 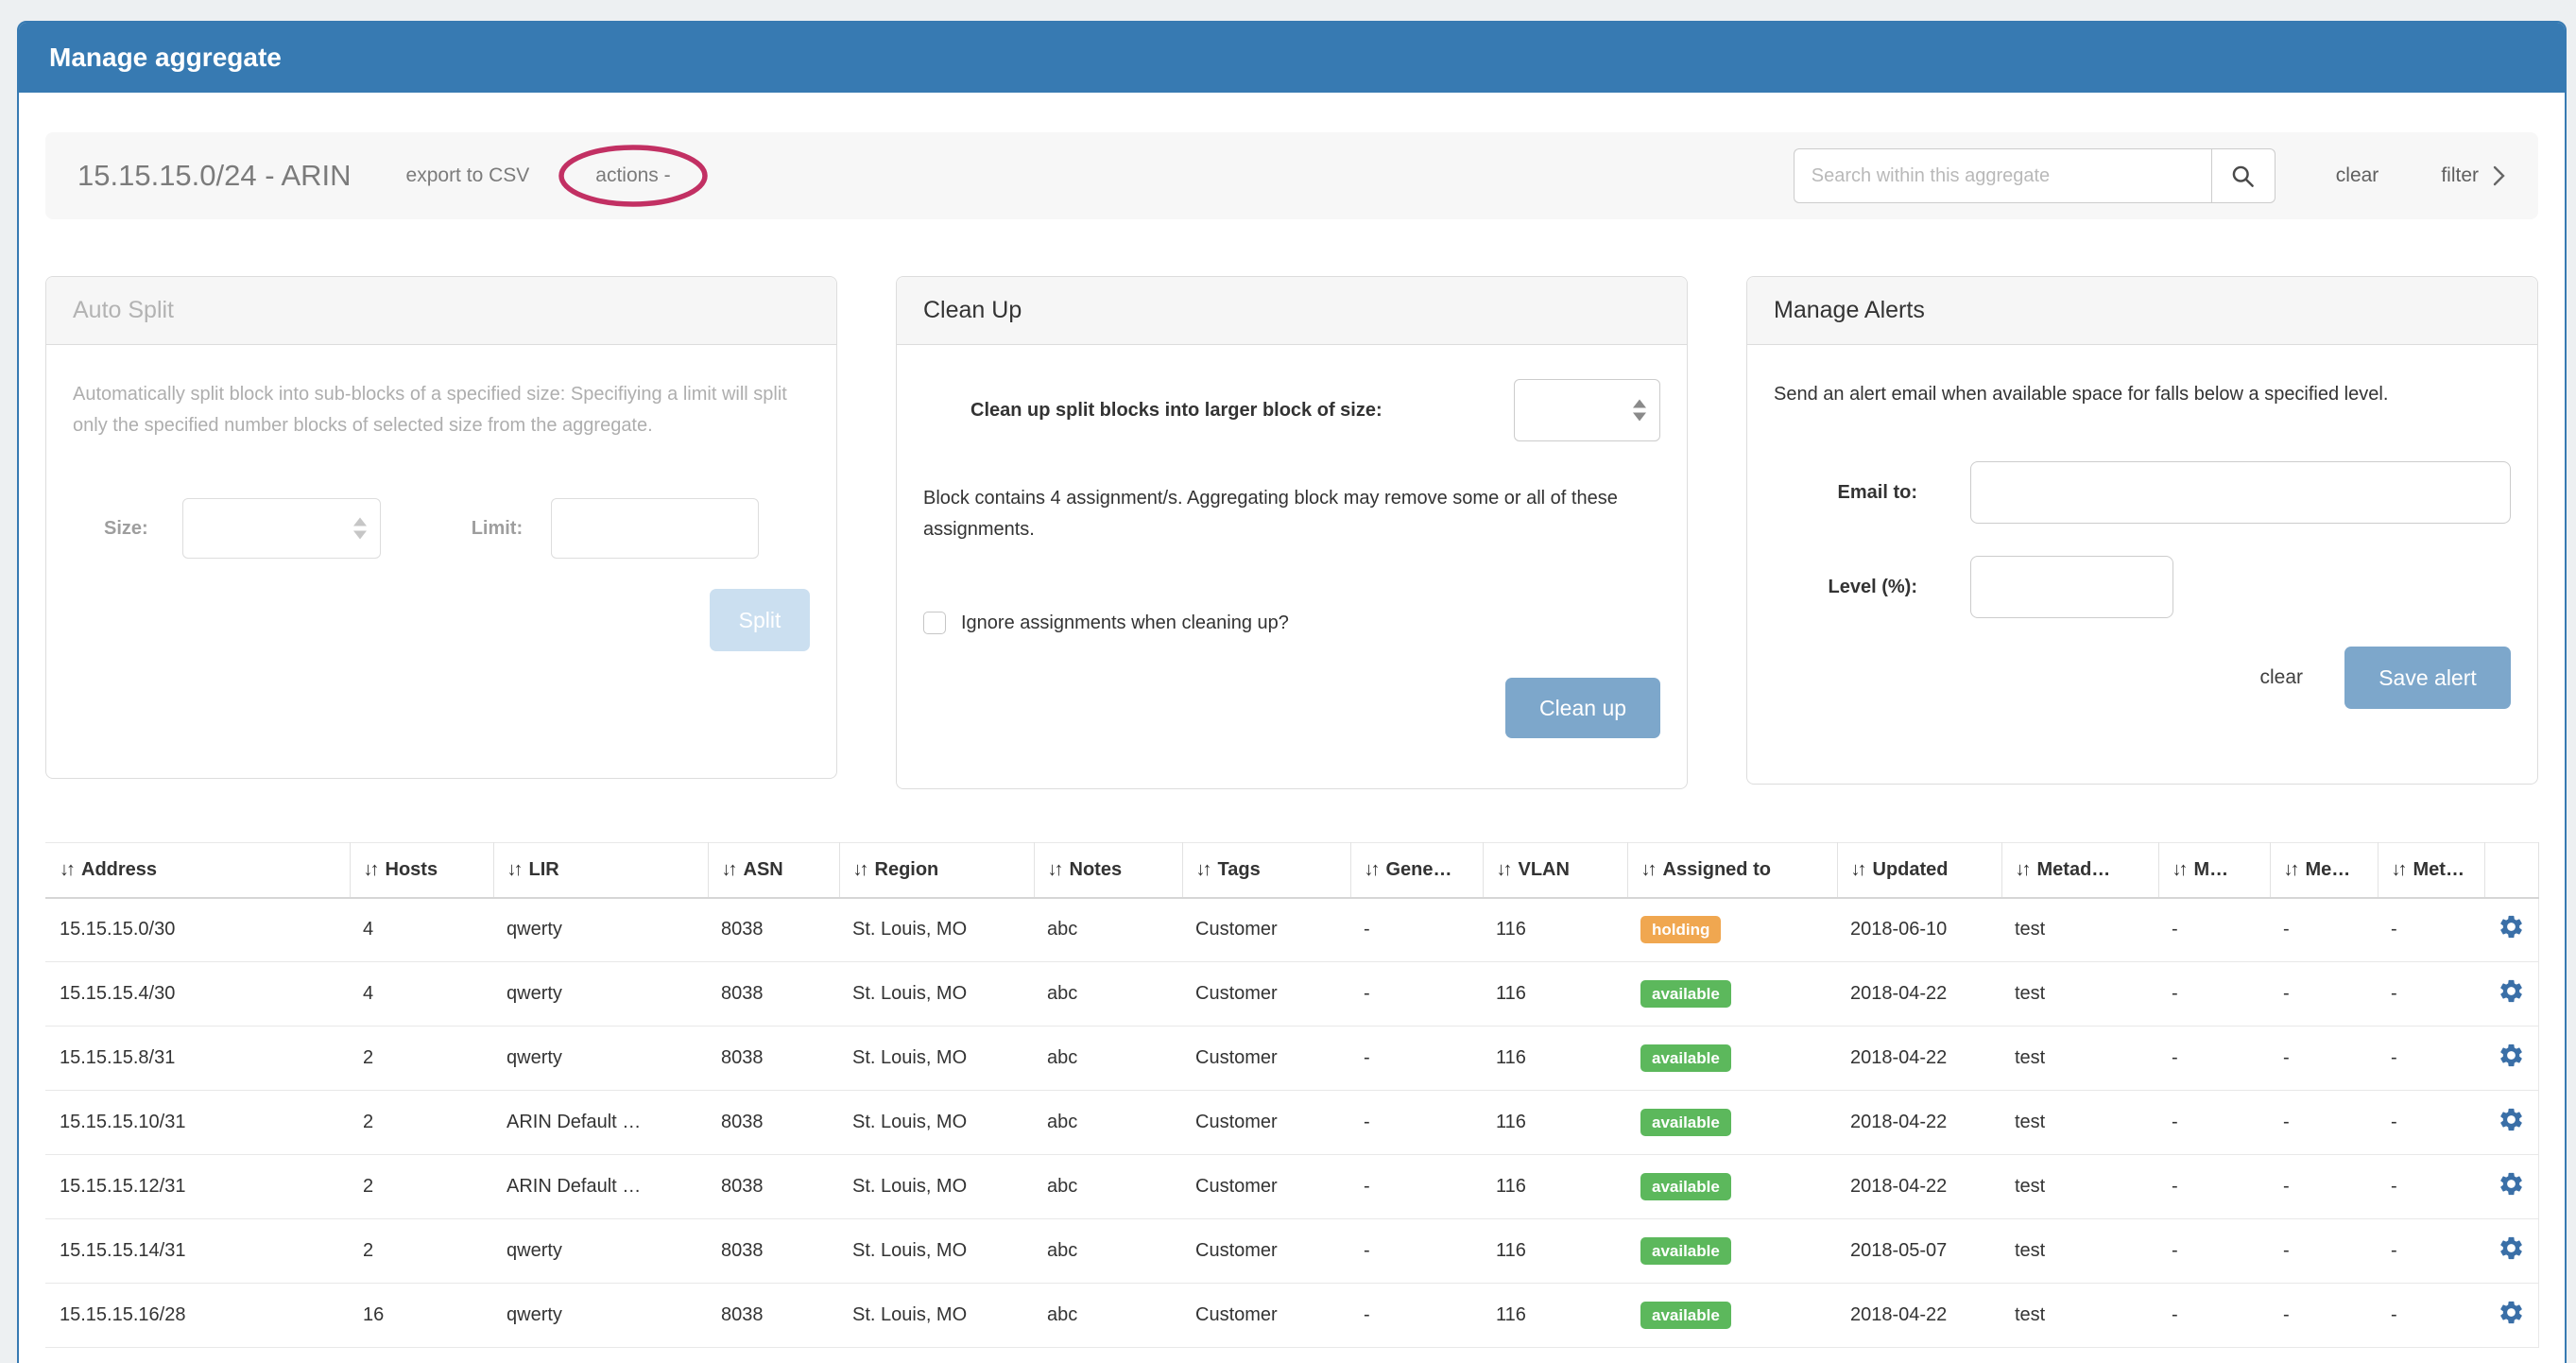 I want to click on cell-metadata4: -, so click(x=2431, y=1059).